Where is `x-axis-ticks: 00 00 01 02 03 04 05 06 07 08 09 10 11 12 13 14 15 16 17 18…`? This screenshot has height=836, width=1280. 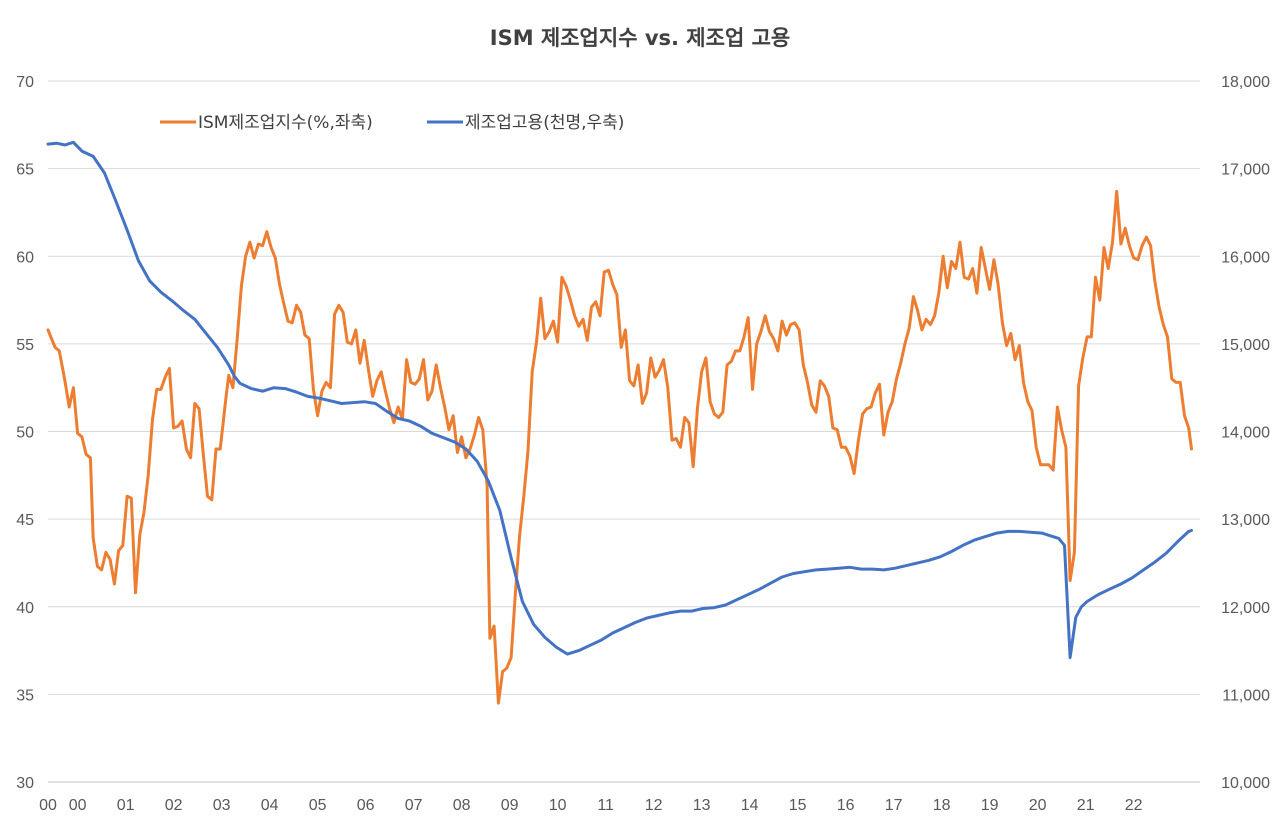
x-axis-ticks: 00 00 01 02 03 04 05 06 07 08 09 10 11 12 13 14 15 16 17 18… is located at coordinates (619, 797).